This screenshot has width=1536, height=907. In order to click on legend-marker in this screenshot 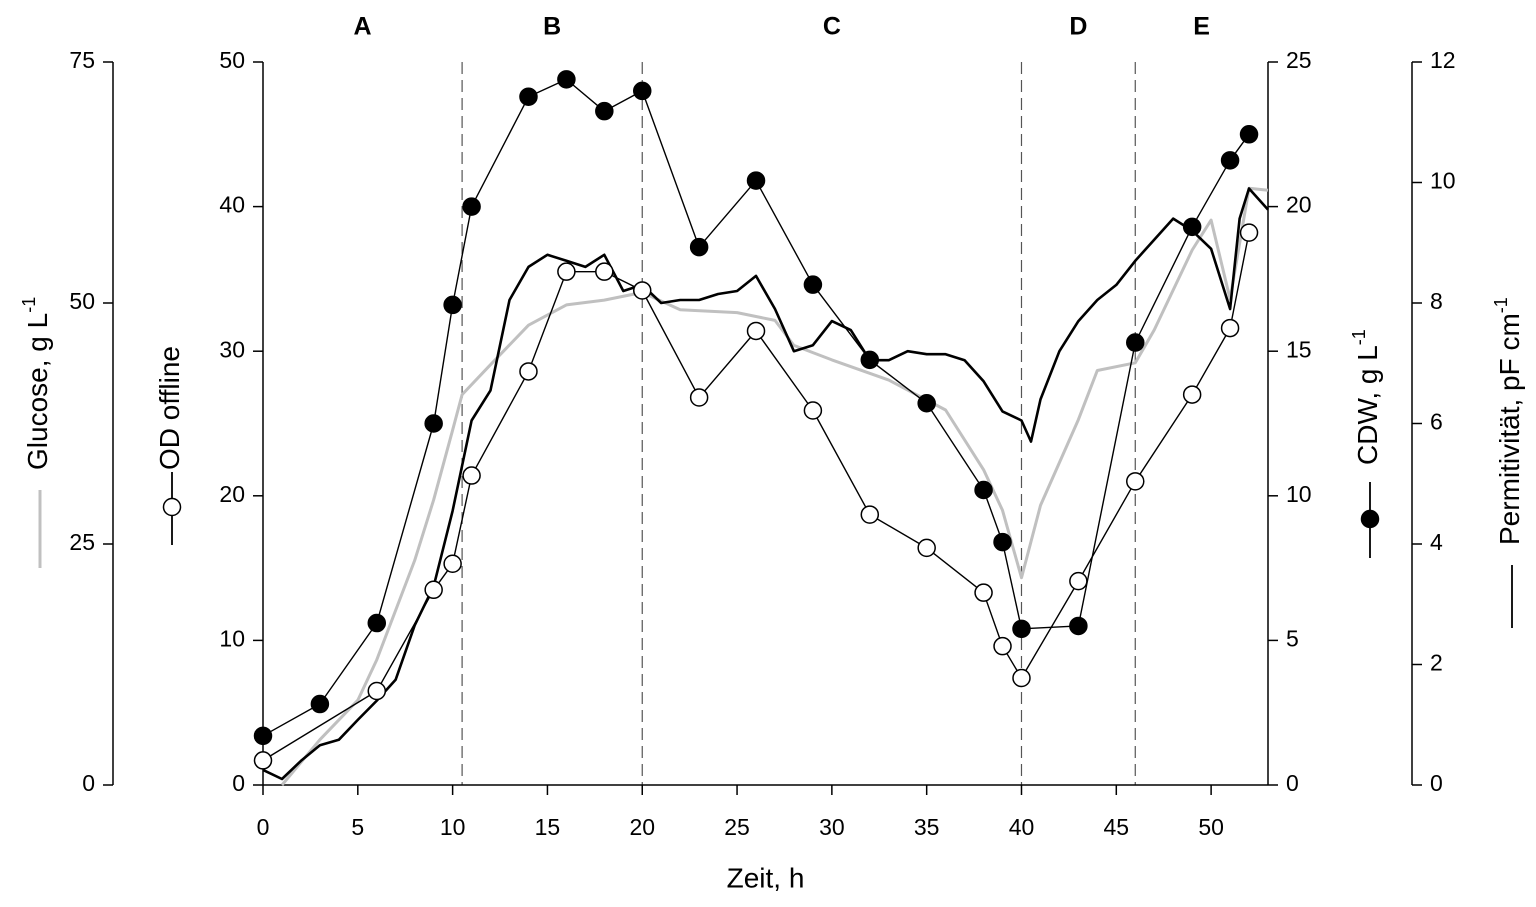, I will do `click(1370, 519)`.